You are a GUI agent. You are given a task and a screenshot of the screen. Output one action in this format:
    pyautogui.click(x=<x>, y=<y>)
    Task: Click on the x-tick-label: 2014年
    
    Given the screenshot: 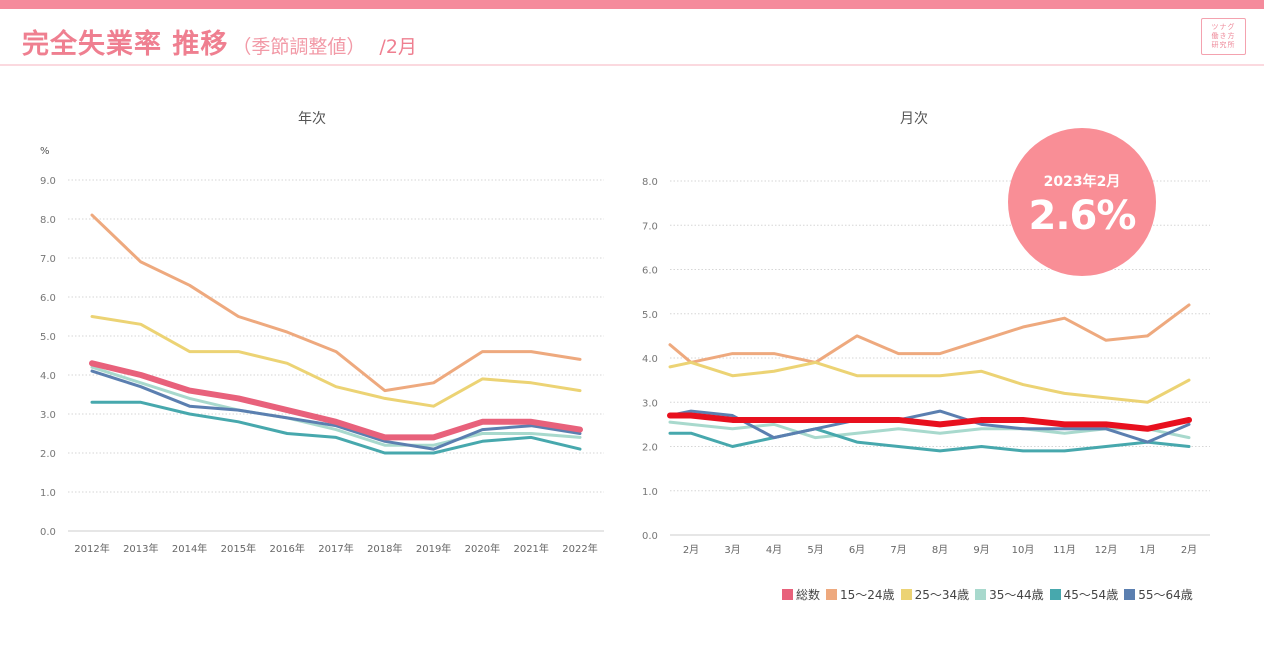 What is the action you would take?
    pyautogui.click(x=189, y=548)
    